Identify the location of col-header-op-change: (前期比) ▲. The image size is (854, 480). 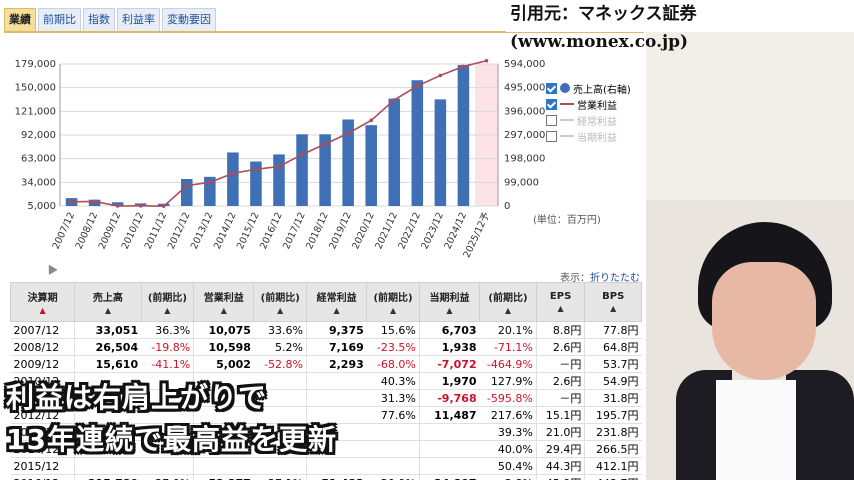
(280, 302).